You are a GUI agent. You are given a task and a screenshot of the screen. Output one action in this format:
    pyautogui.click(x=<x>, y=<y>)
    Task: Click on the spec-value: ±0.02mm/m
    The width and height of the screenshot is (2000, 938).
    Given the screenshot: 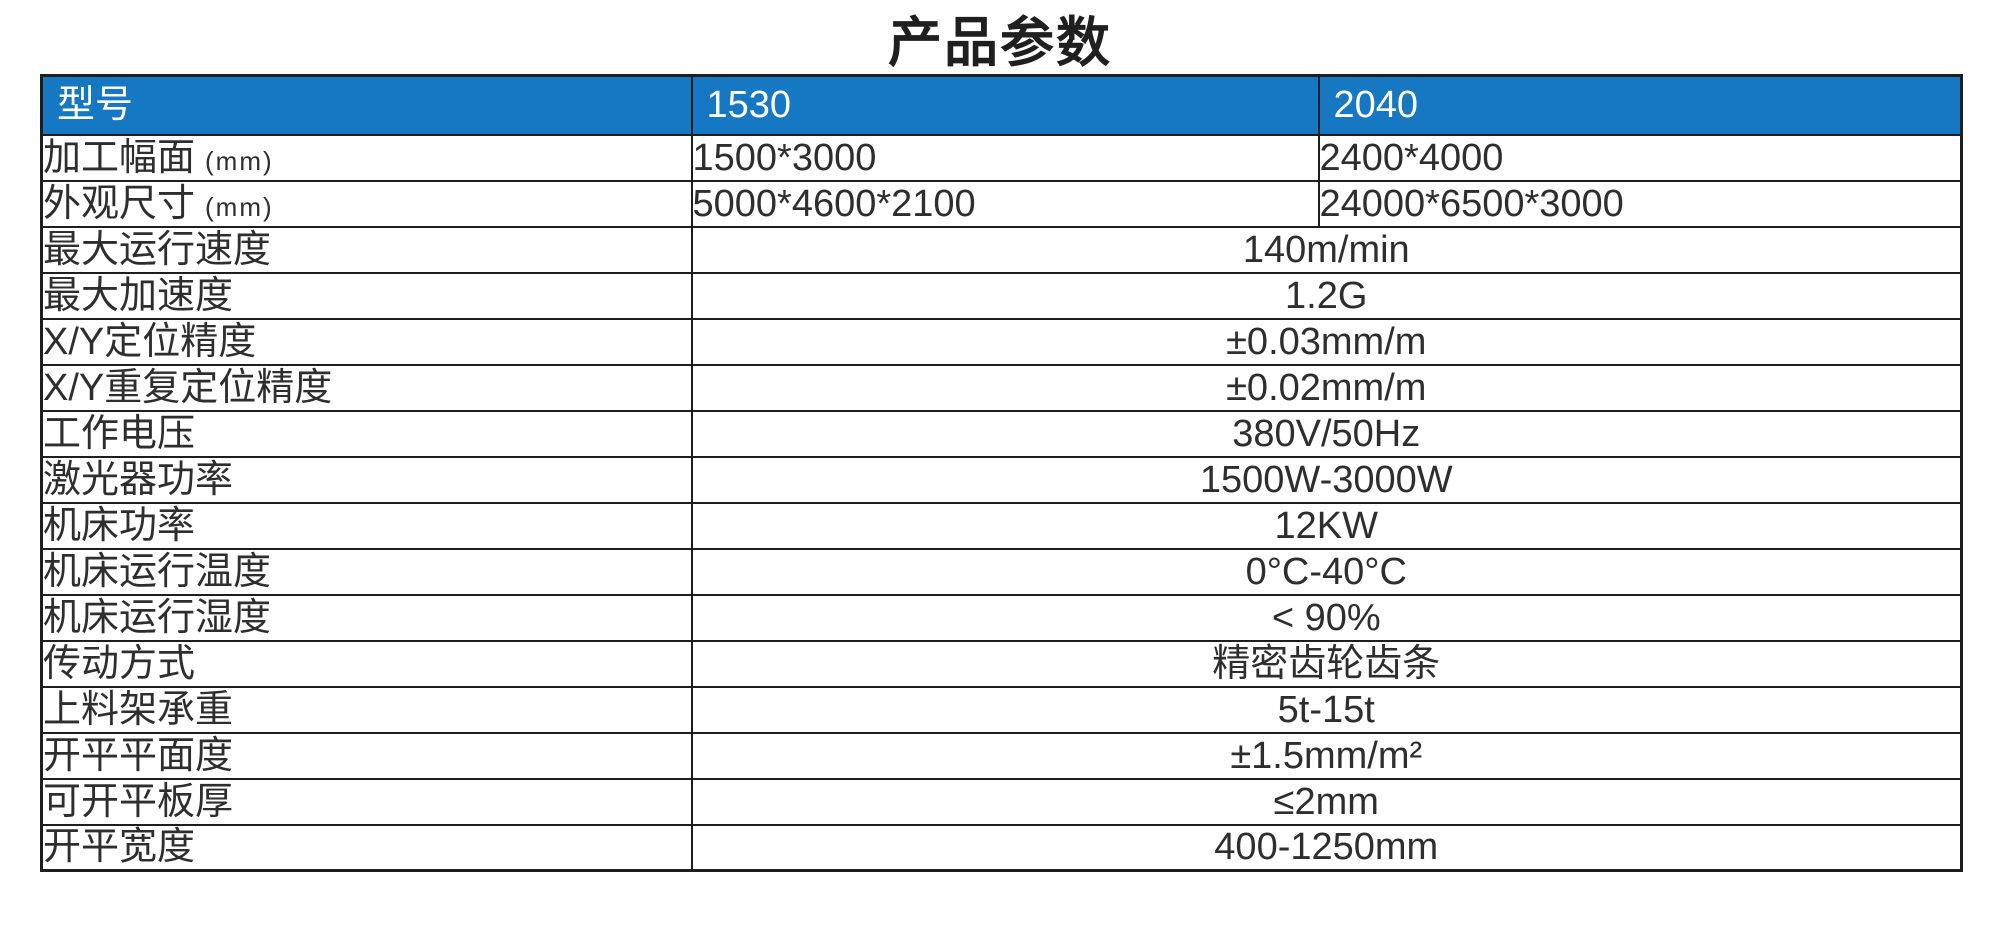 What is the action you would take?
    pyautogui.click(x=1326, y=387)
    